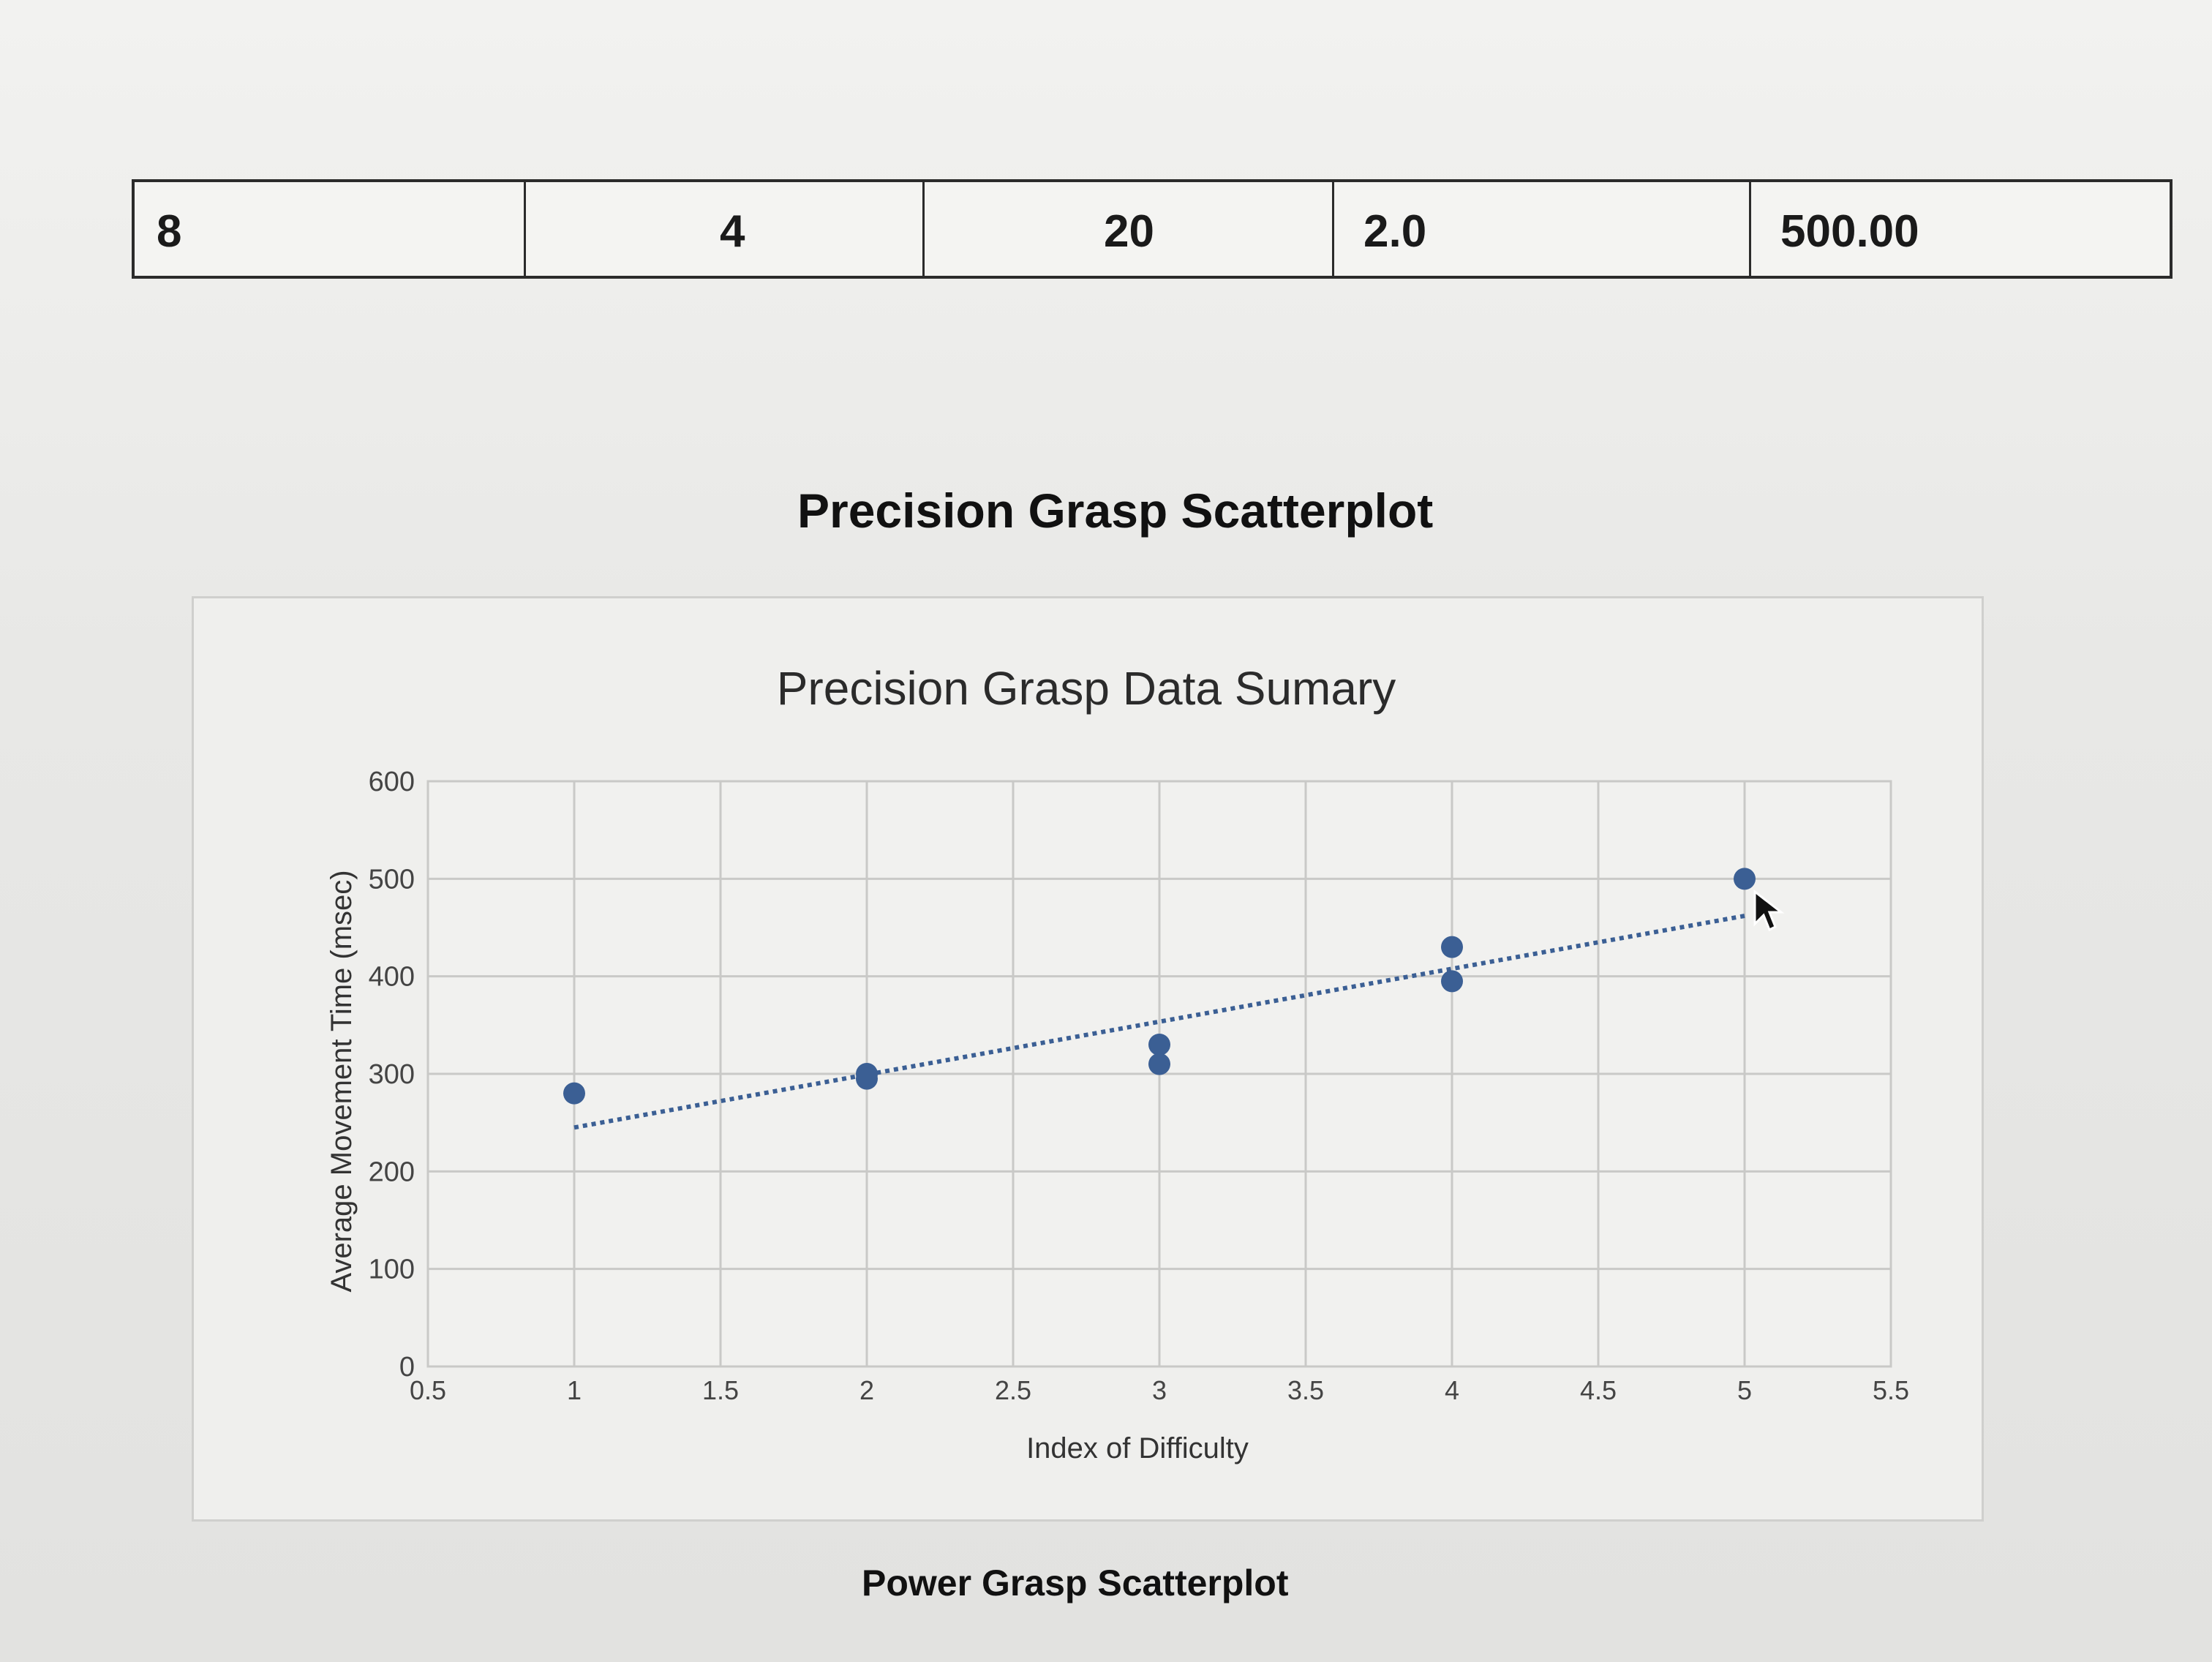 This screenshot has width=2212, height=1662. Describe the element at coordinates (1115, 511) in the screenshot. I see `precision-scatterplot-heading: Precision Grasp Scatterplot` at that location.